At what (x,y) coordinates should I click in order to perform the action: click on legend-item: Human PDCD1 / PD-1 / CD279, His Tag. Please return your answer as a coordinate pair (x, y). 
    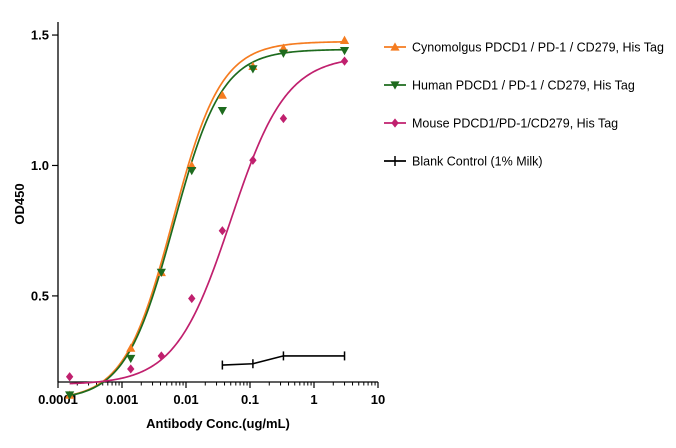
    Looking at the image, I should click on (509, 86).